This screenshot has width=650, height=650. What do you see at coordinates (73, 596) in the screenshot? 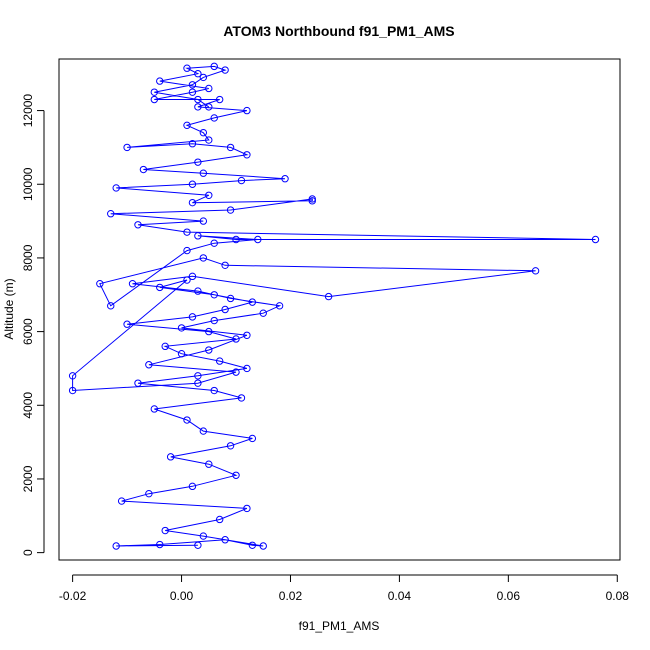
I see `x-tick-label: -0.02` at bounding box center [73, 596].